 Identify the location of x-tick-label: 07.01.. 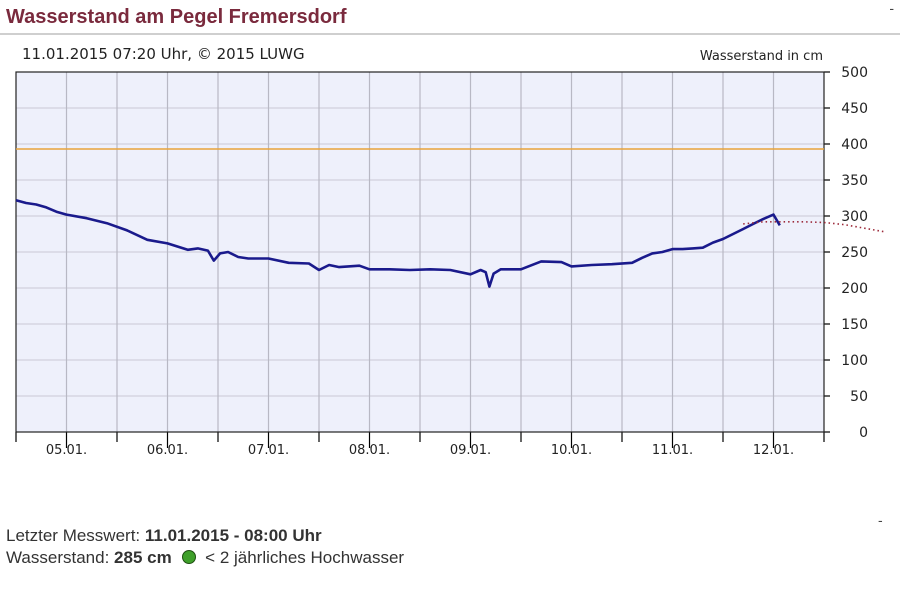
(268, 450).